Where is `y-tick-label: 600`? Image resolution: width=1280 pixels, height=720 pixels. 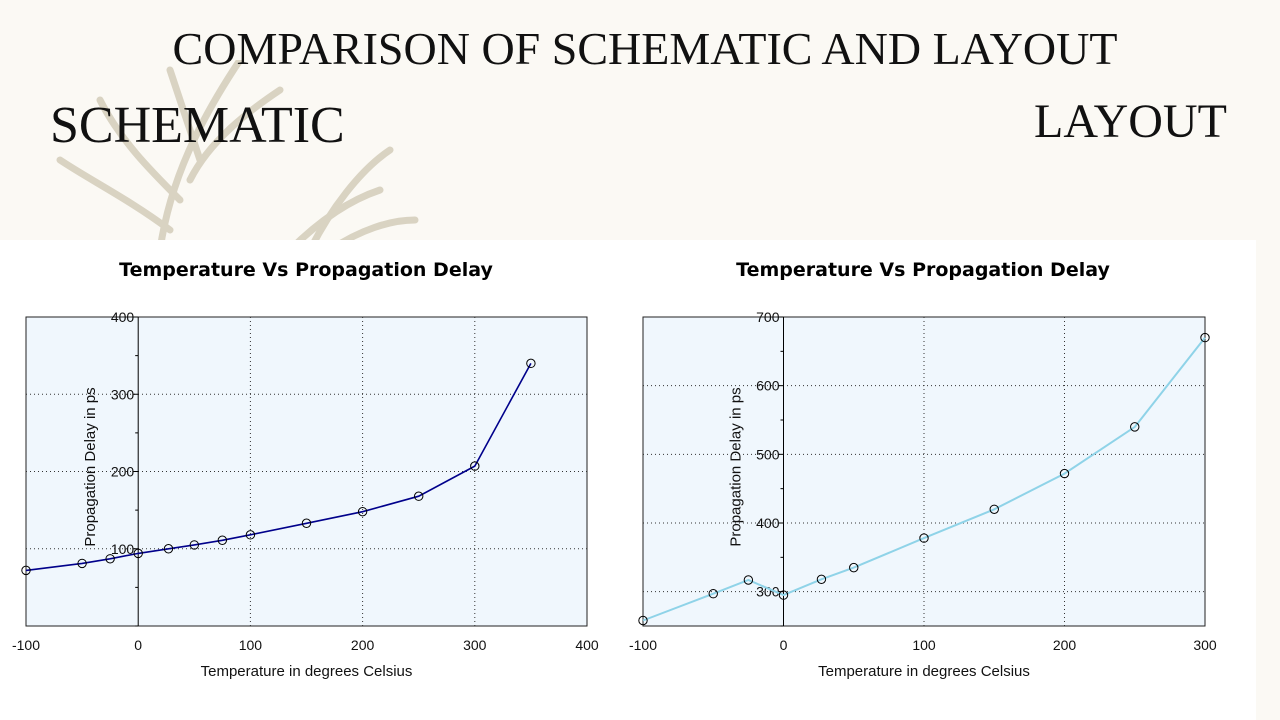 y-tick-label: 600 is located at coordinates (768, 386).